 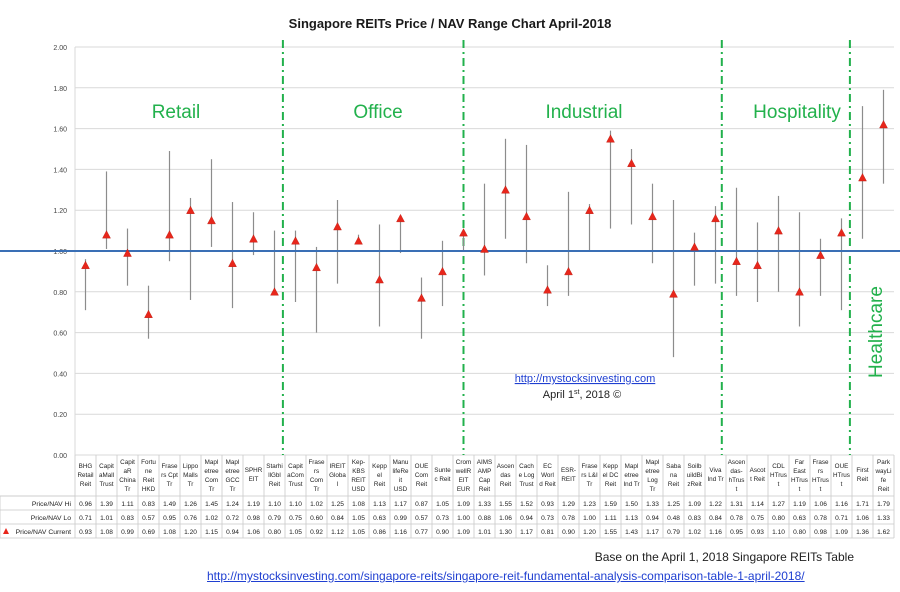 I want to click on table-cell: 1.36, so click(x=862, y=532).